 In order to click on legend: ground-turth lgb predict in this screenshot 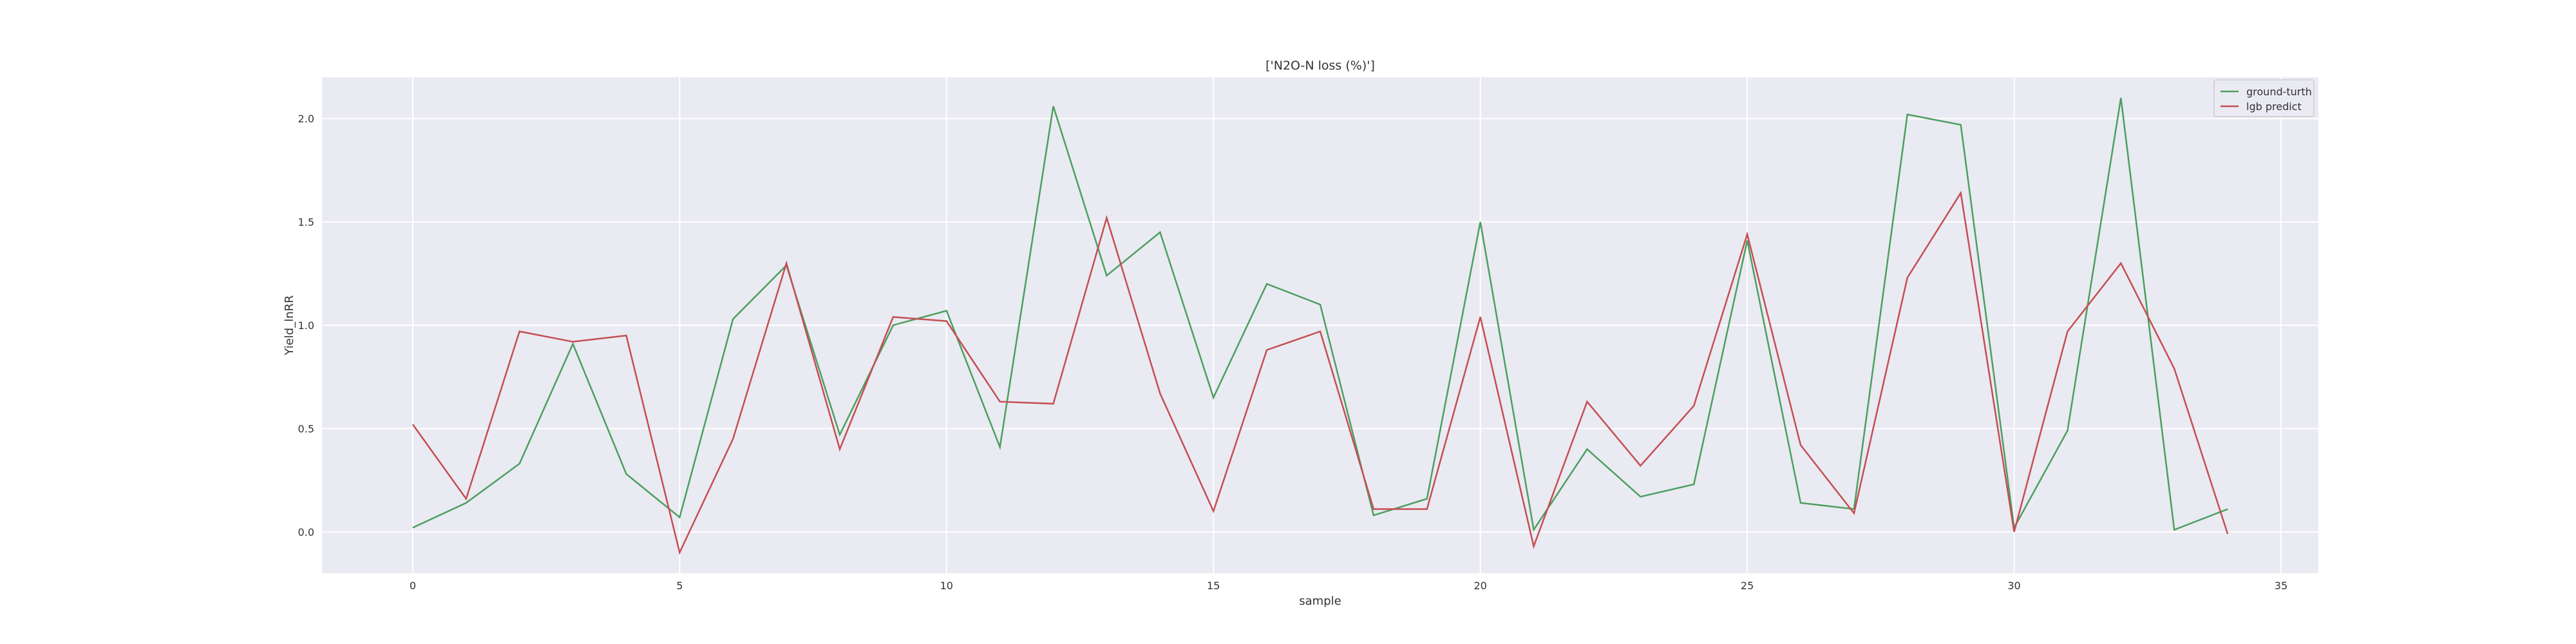, I will do `click(2264, 98)`.